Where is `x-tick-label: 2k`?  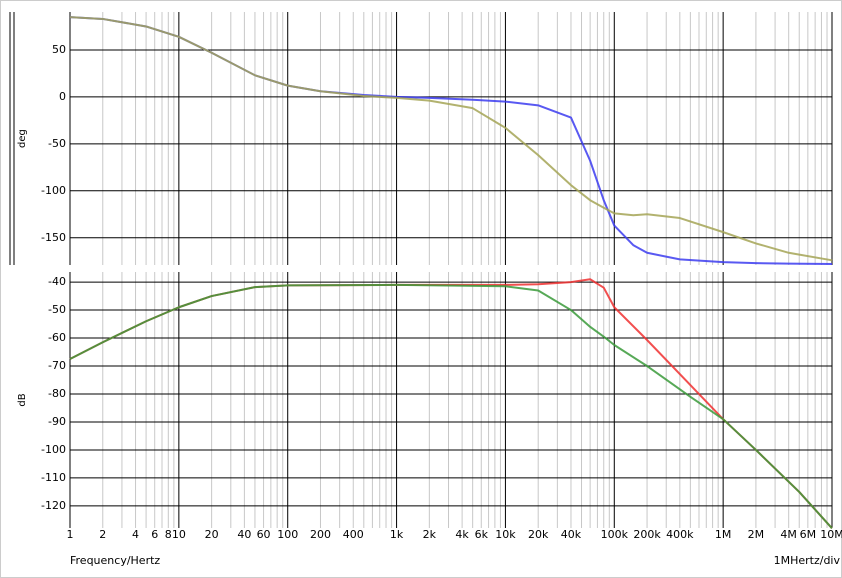
x-tick-label: 2k is located at coordinates (430, 534).